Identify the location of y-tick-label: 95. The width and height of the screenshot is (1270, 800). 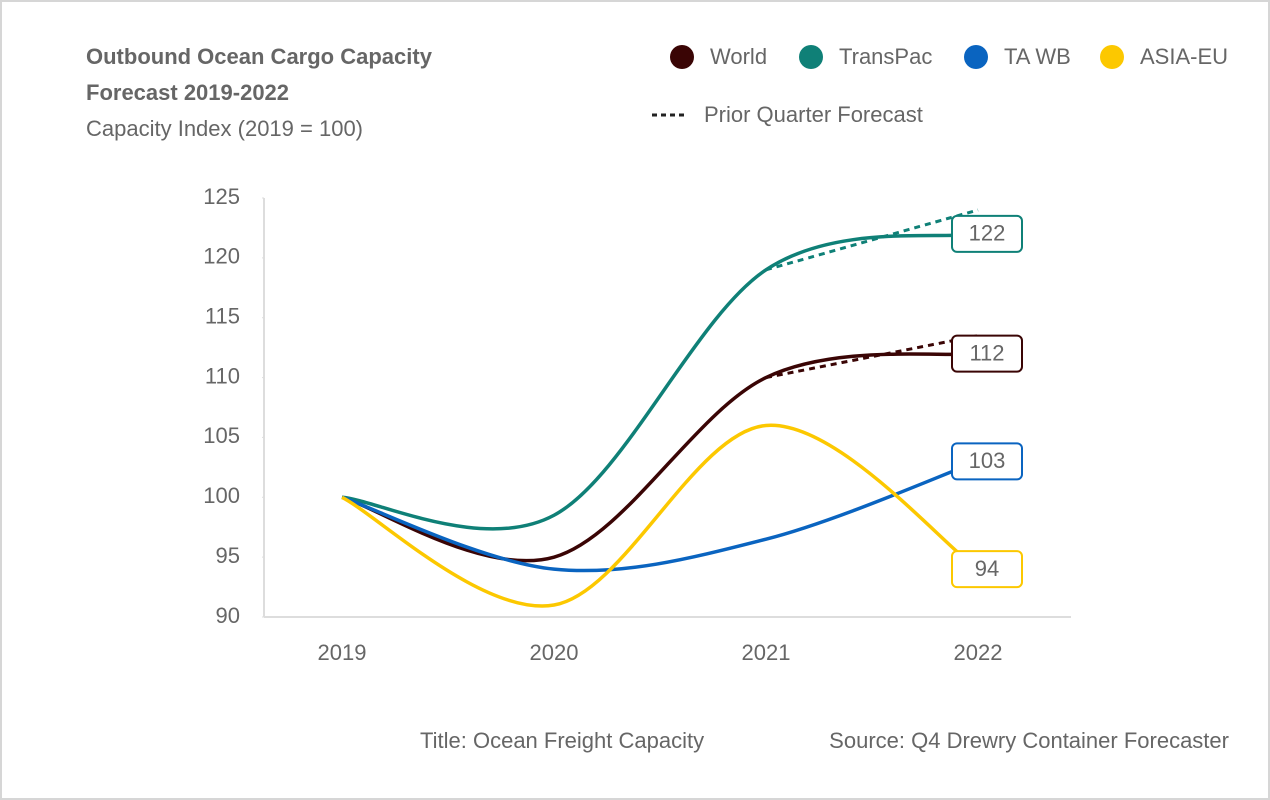
(228, 555).